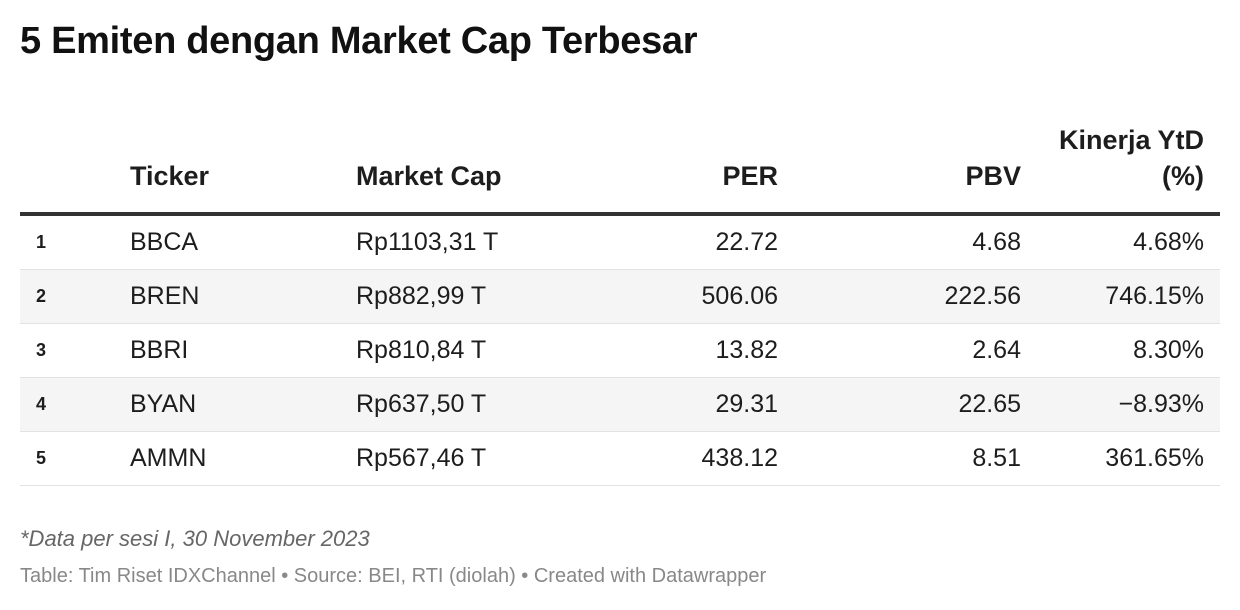  I want to click on market-cap-cell: Rp1103,31 T, so click(459, 242).